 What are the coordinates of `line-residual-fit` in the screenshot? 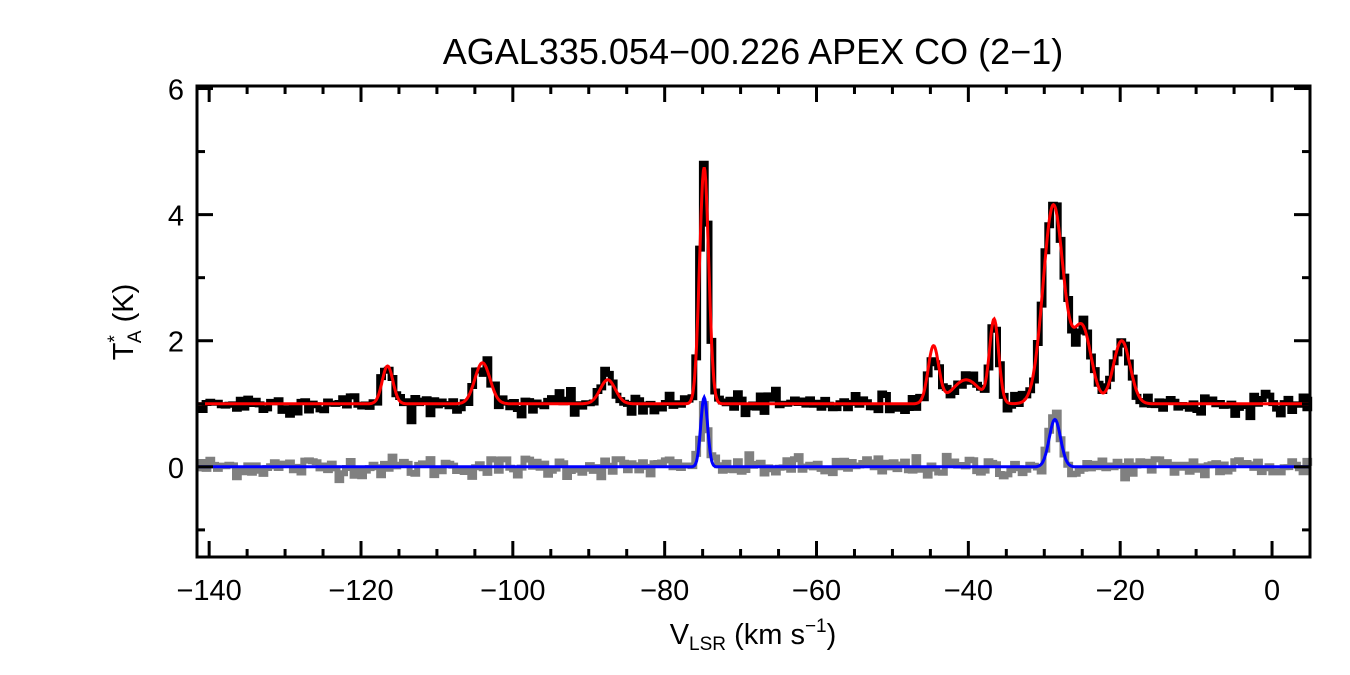 It's located at (753, 431).